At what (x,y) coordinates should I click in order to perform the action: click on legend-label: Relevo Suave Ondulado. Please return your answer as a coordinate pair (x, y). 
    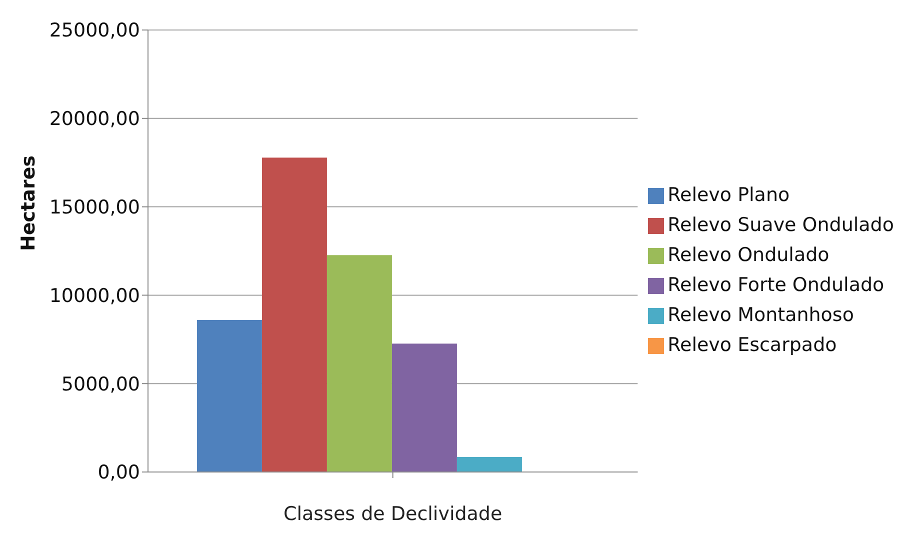
    Looking at the image, I should click on (781, 225).